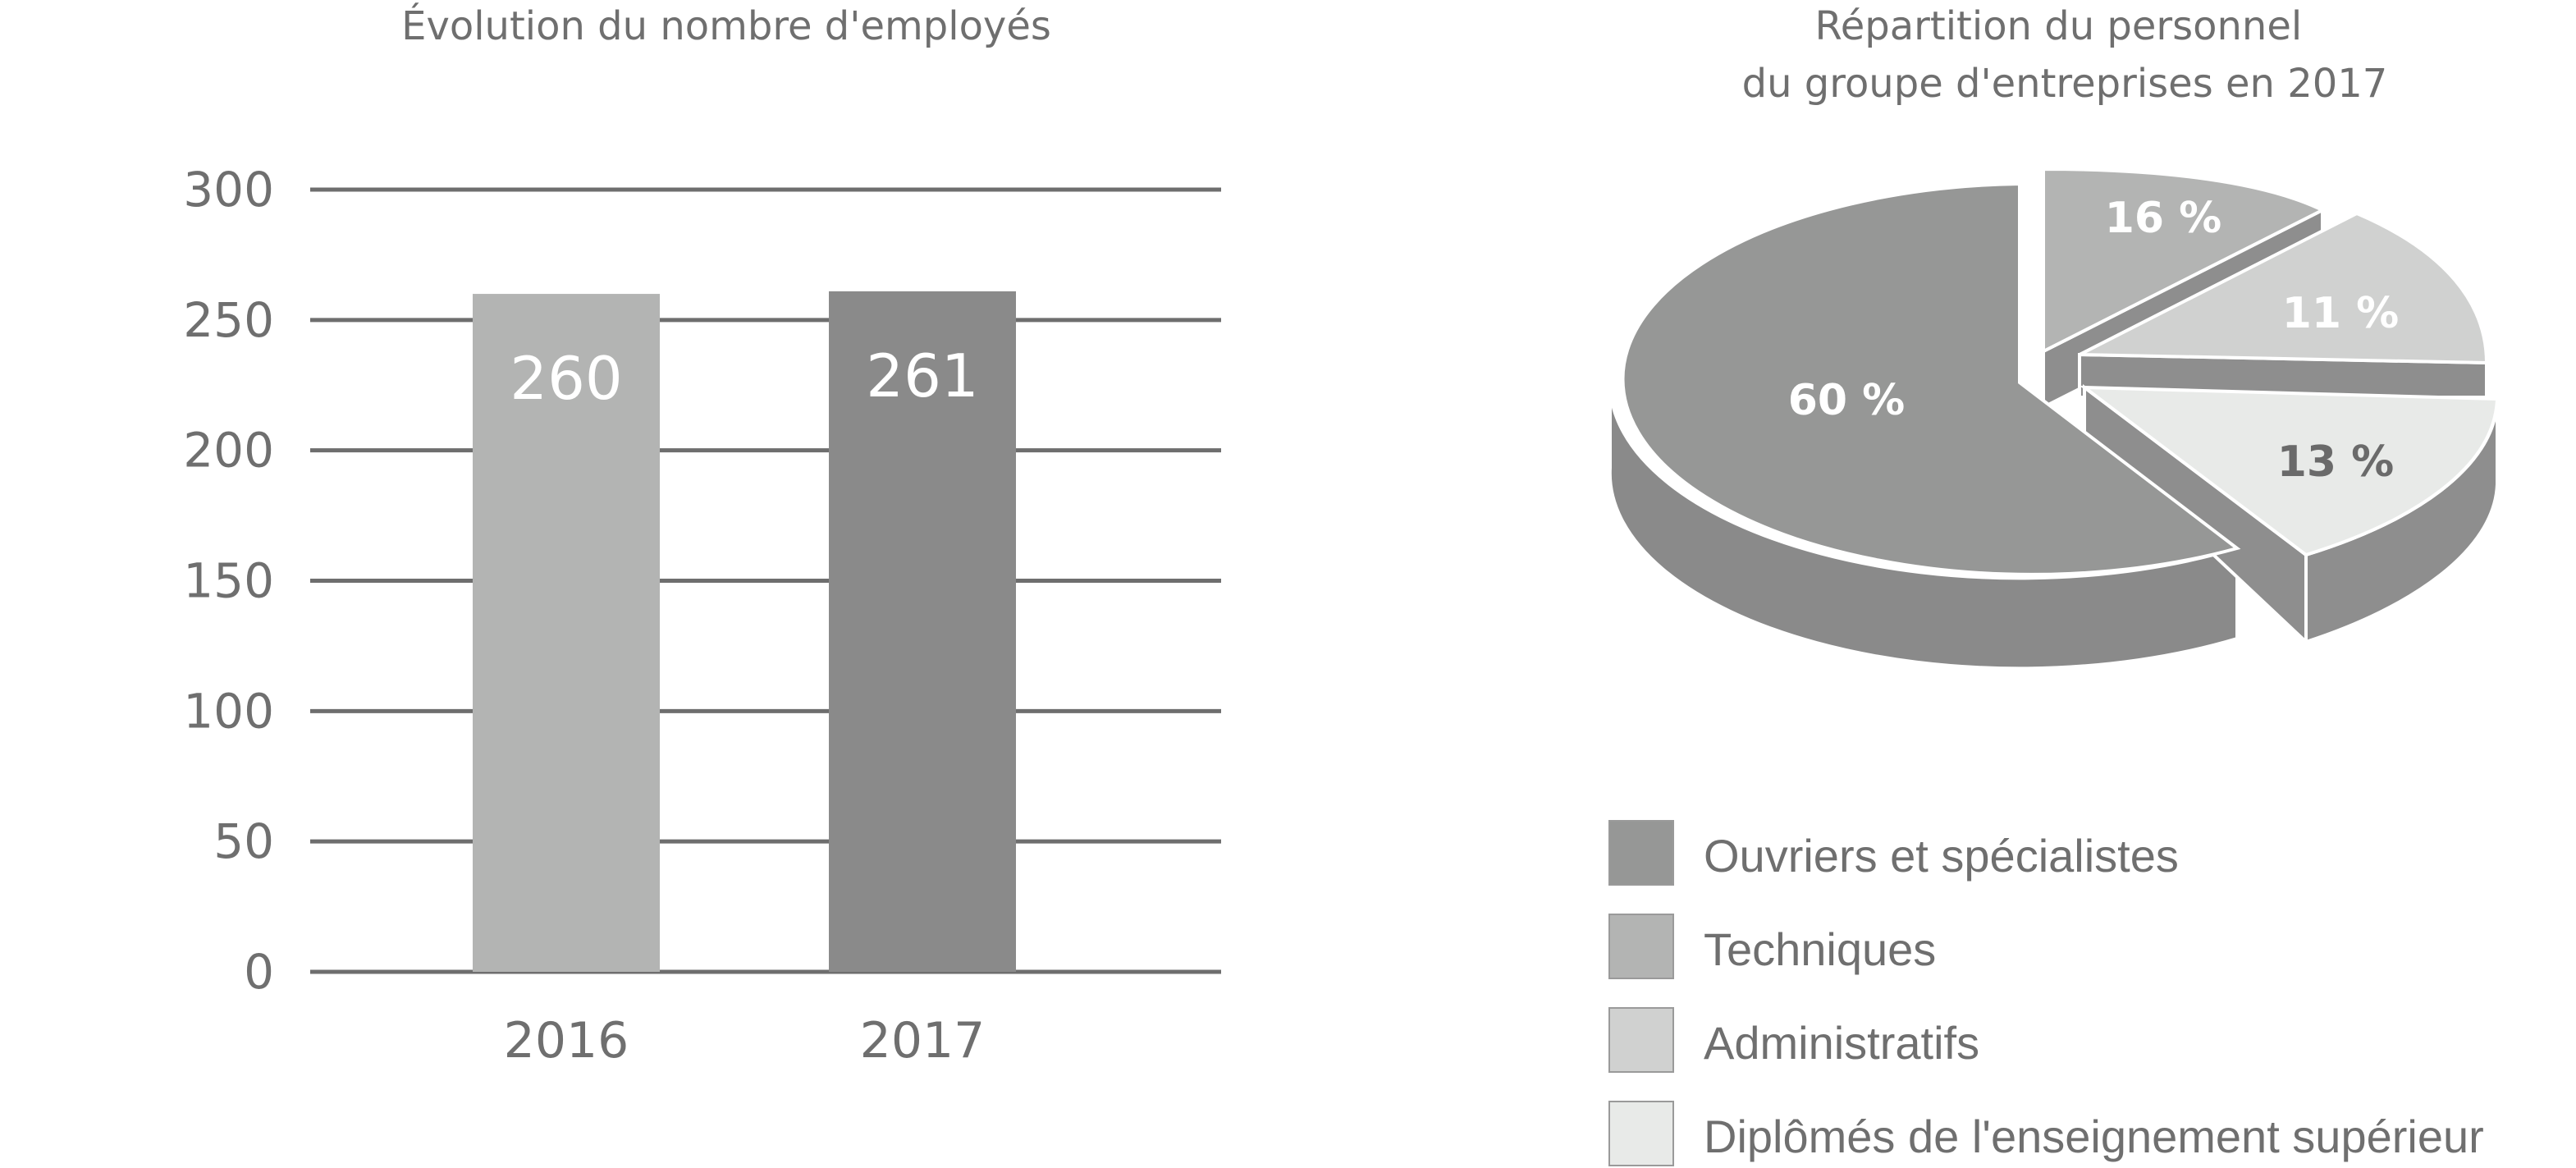 This screenshot has width=2576, height=1168. I want to click on bar-chart-bars, so click(744, 632).